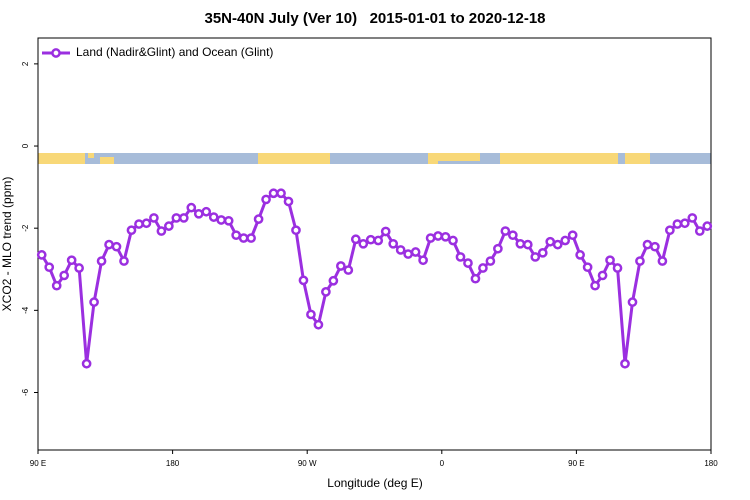 The image size is (750, 500). Describe the element at coordinates (25, 392) in the screenshot. I see `y-tick-label: -6` at that location.